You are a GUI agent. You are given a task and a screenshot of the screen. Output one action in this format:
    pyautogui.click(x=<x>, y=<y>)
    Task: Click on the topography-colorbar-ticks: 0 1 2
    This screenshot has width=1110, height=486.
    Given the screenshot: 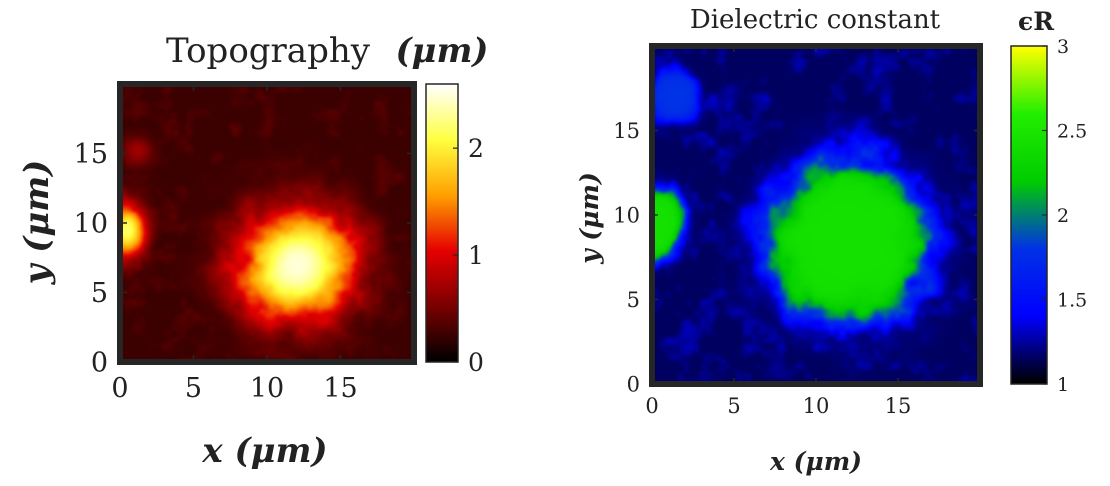 What is the action you would take?
    pyautogui.click(x=468, y=255)
    